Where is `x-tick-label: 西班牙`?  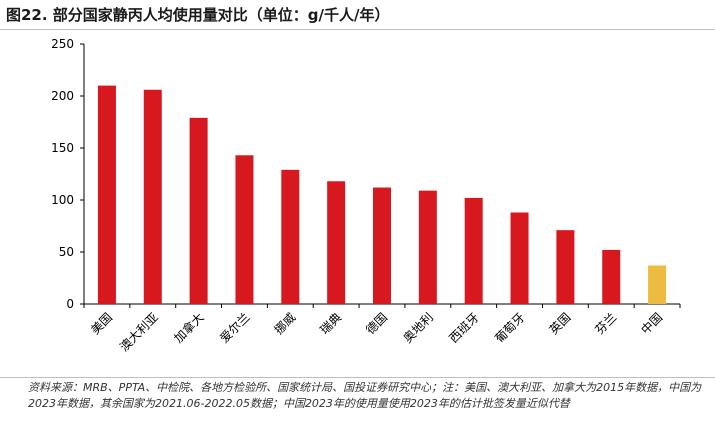 x-tick-label: 西班牙 is located at coordinates (463, 327).